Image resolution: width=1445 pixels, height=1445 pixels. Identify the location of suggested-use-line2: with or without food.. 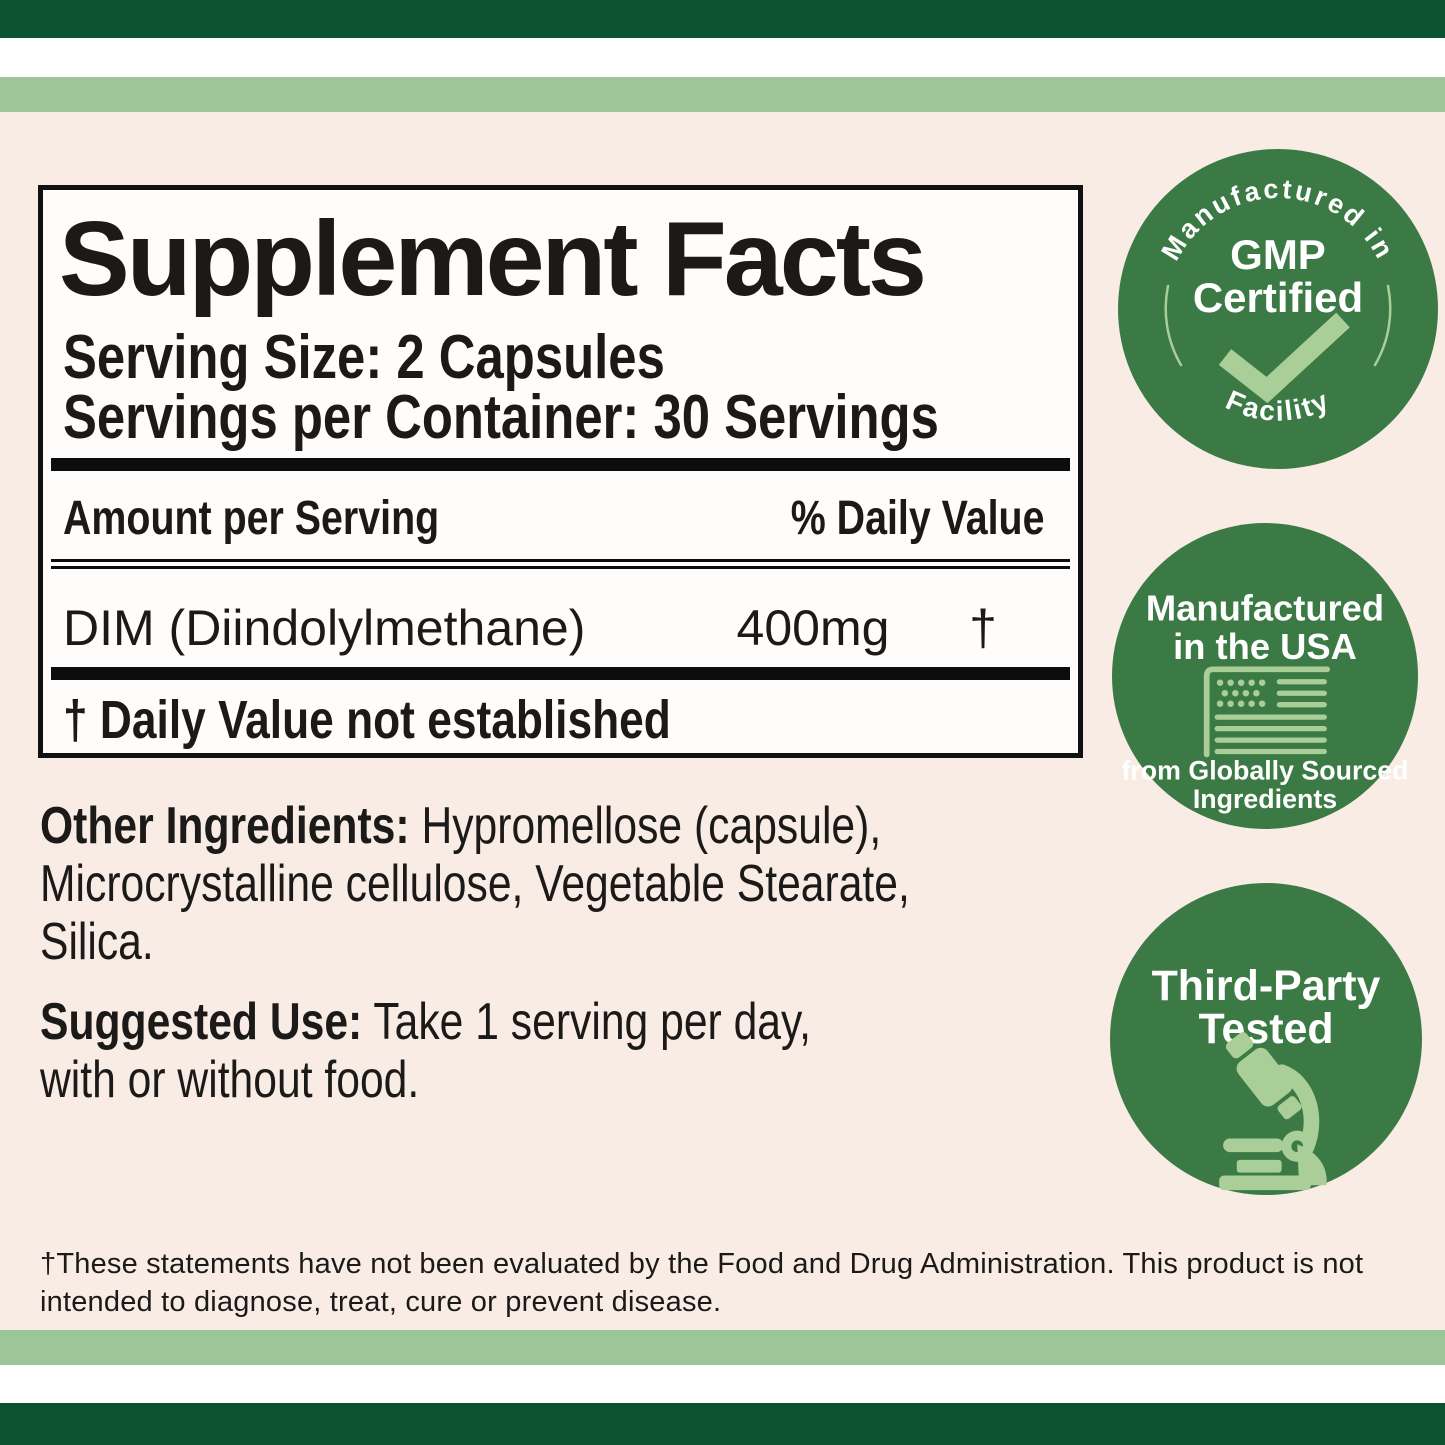
(230, 1080).